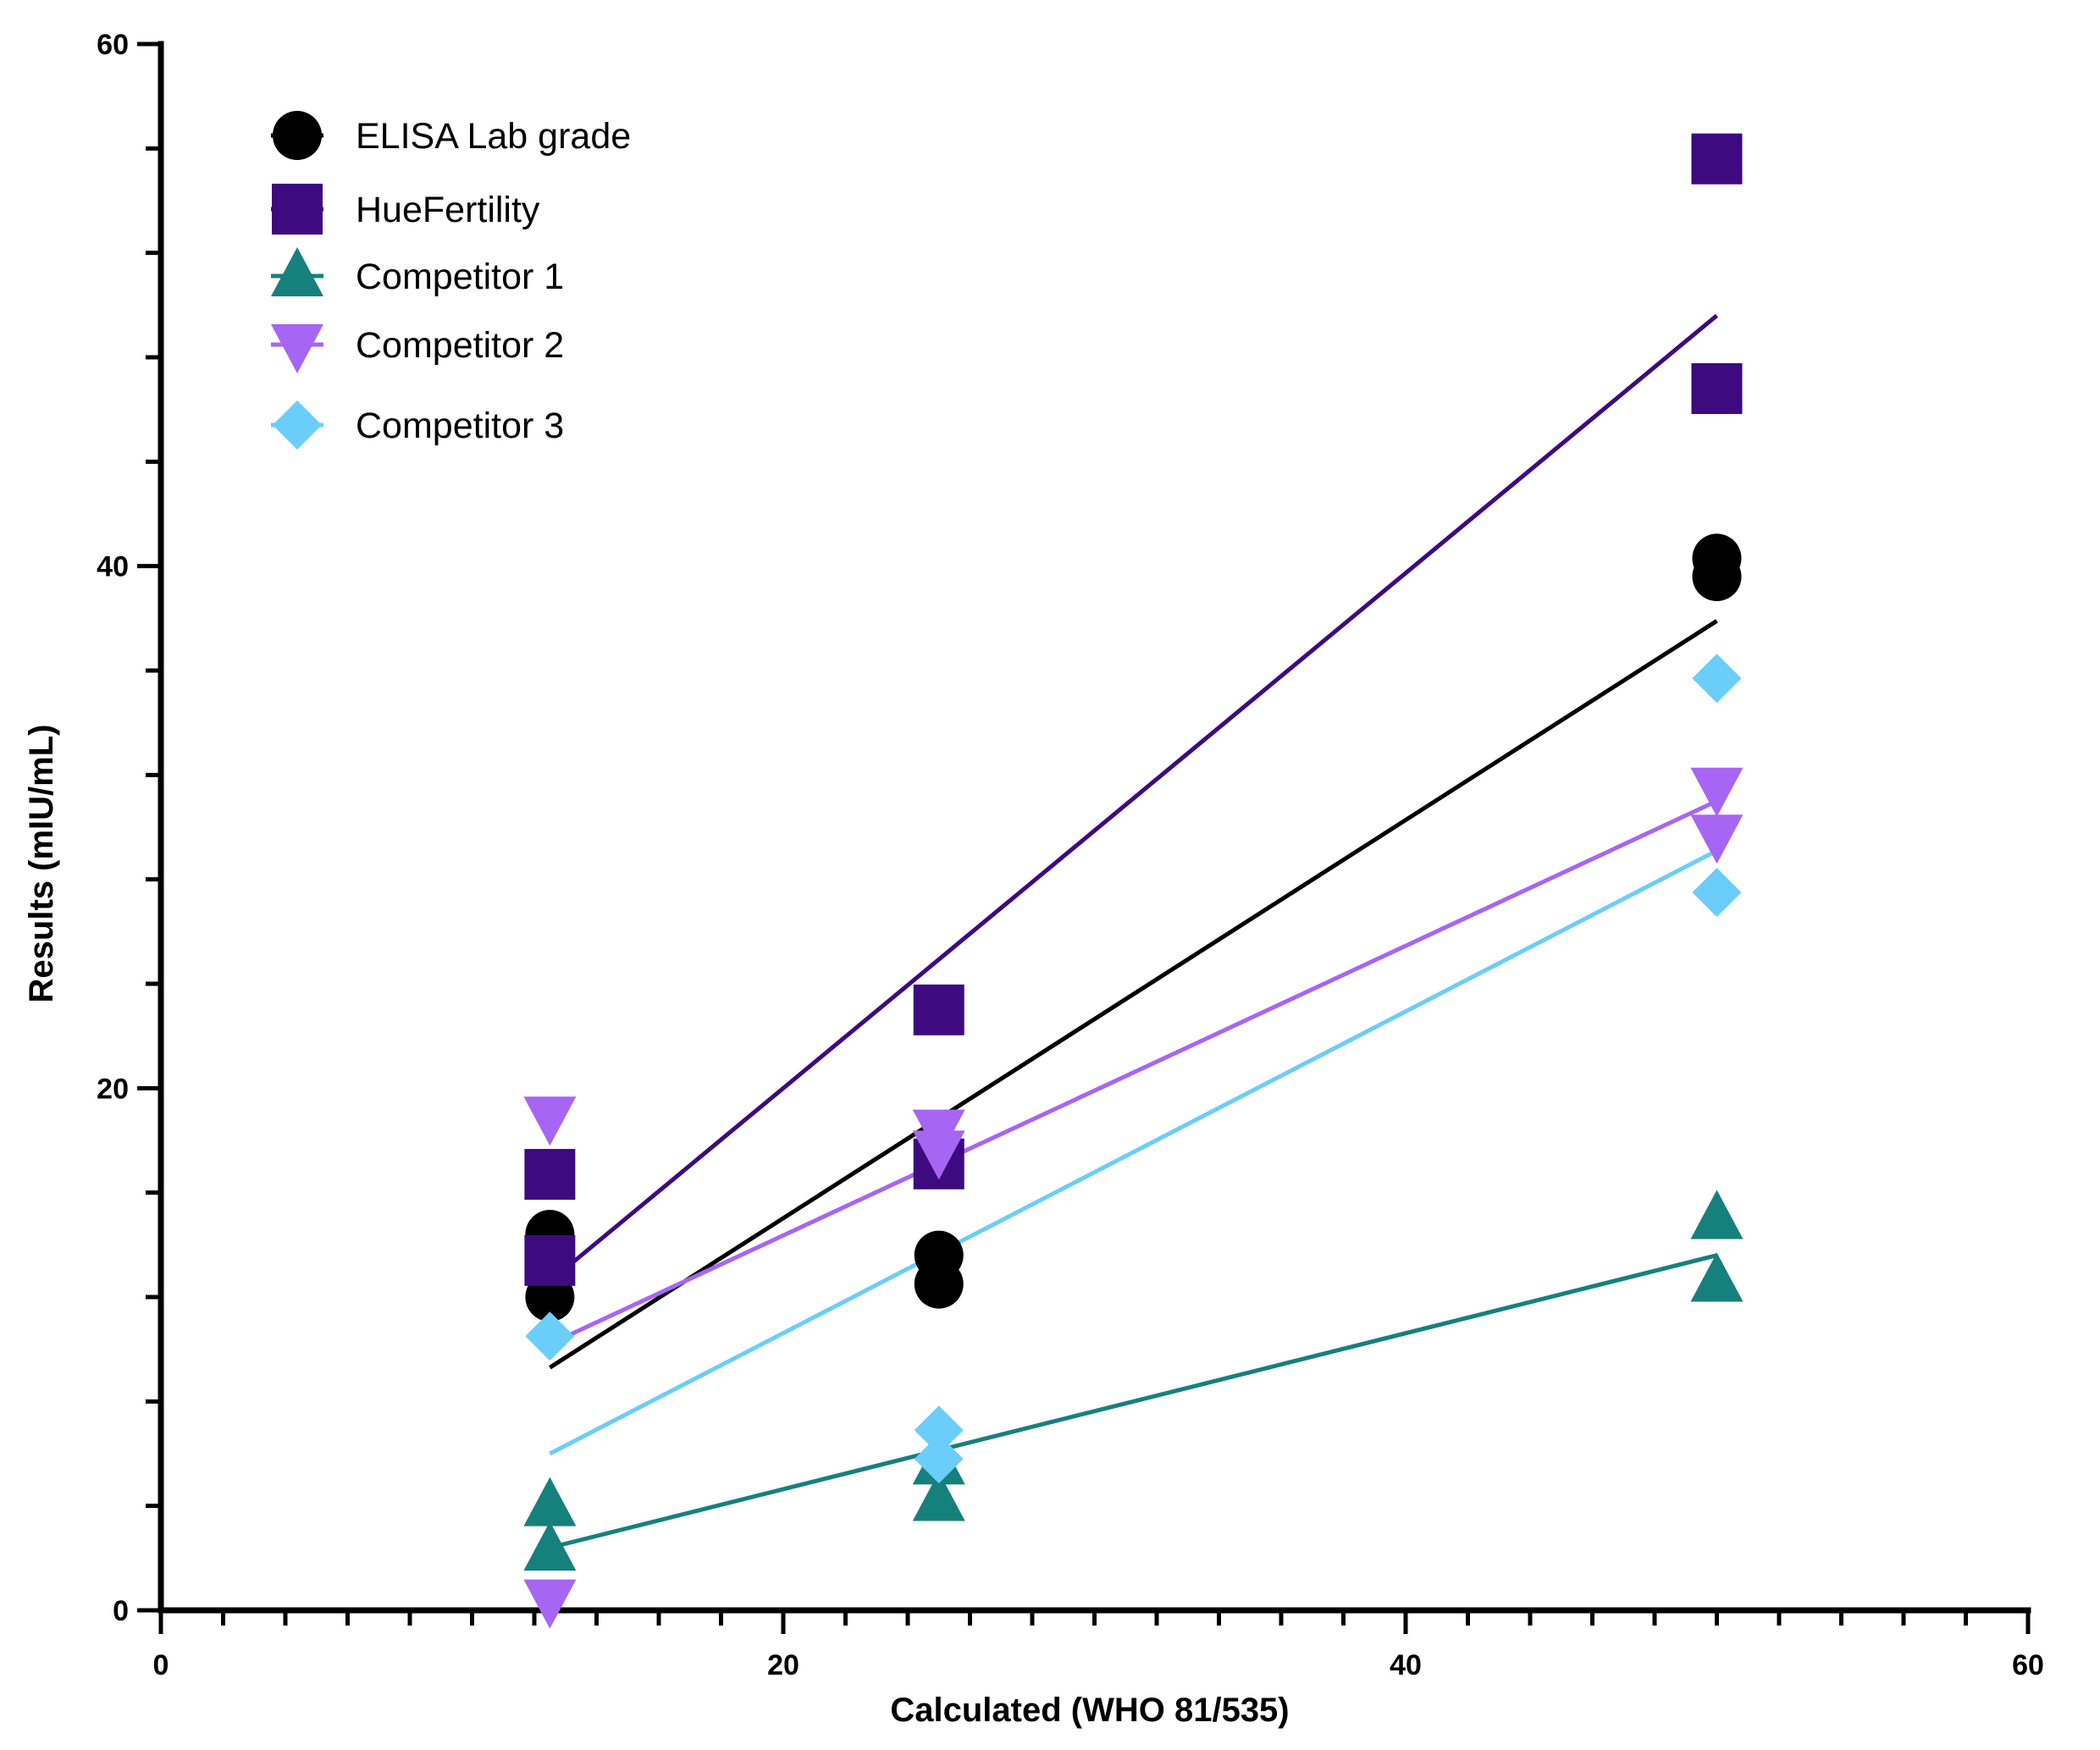 The height and width of the screenshot is (1750, 2100). What do you see at coordinates (113, 45) in the screenshot?
I see `y-tick-label: 60` at bounding box center [113, 45].